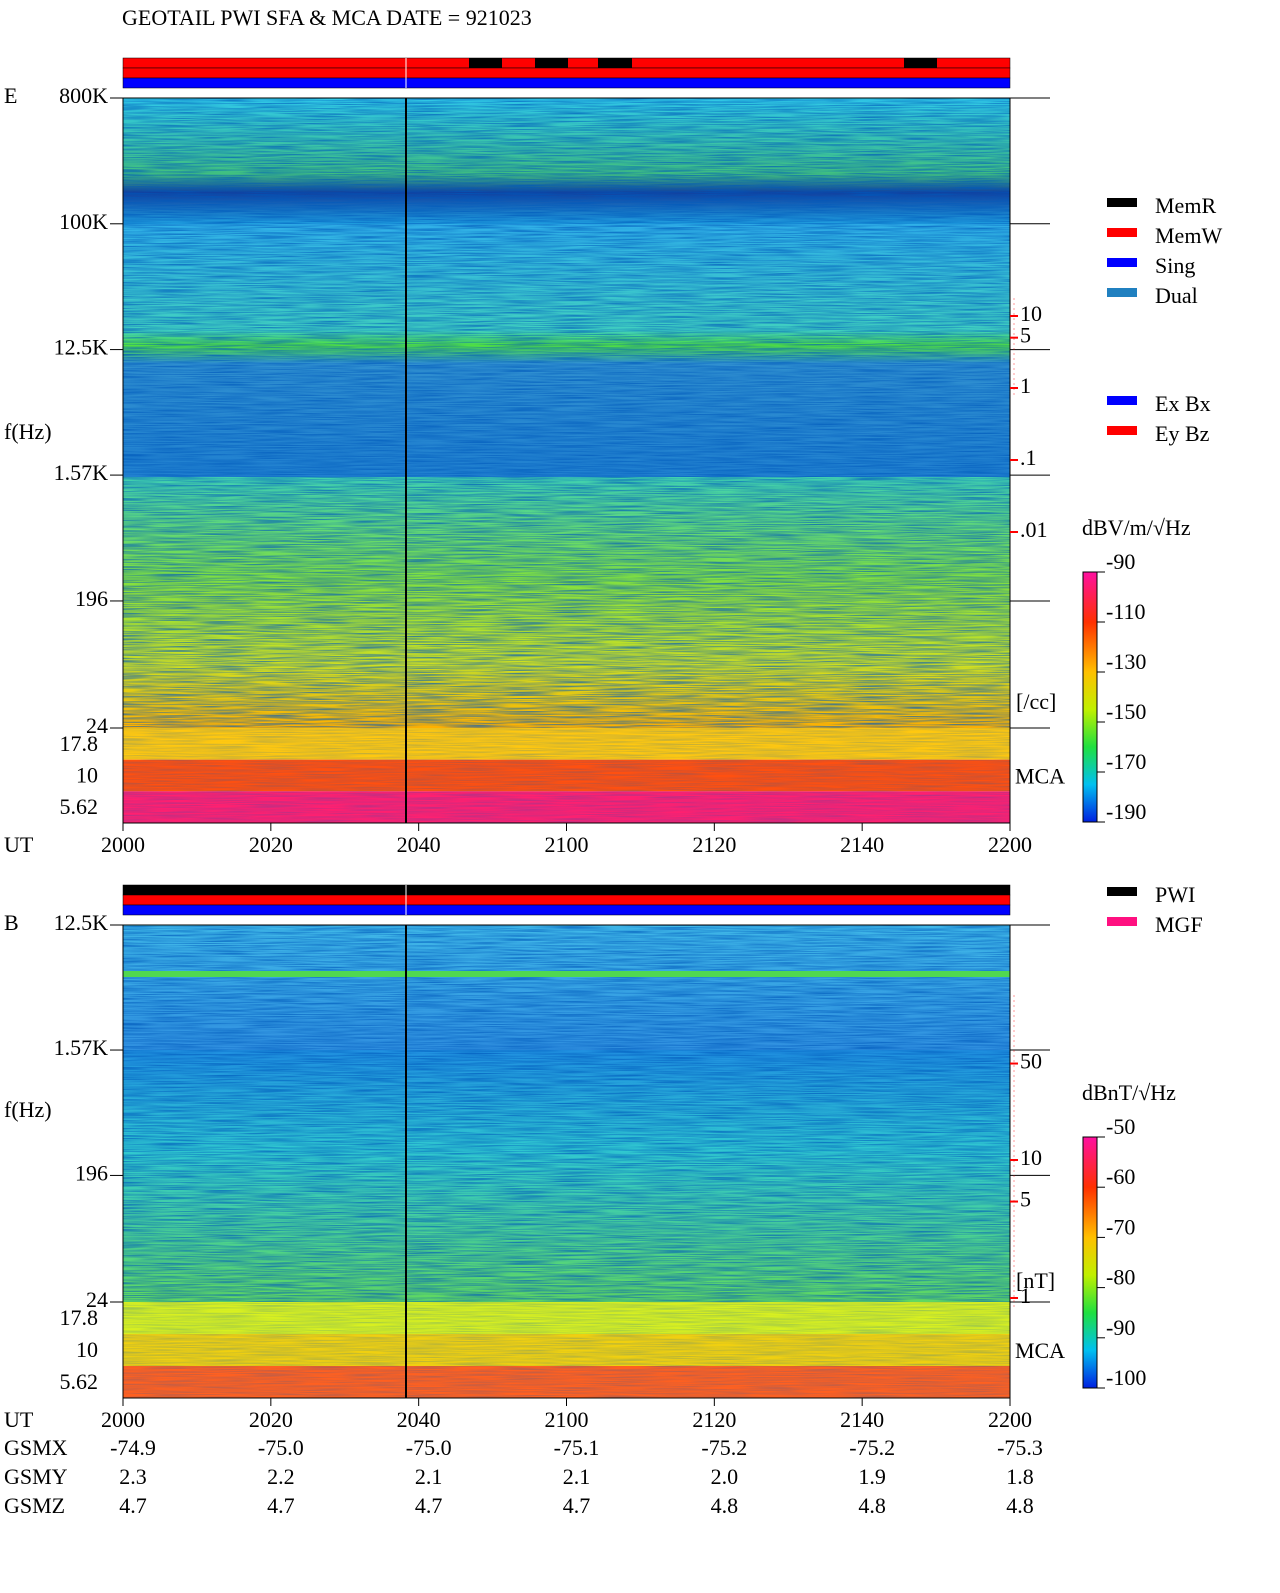  Describe the element at coordinates (36, 1447) in the screenshot. I see `orbit-row-name: GSMX` at that location.